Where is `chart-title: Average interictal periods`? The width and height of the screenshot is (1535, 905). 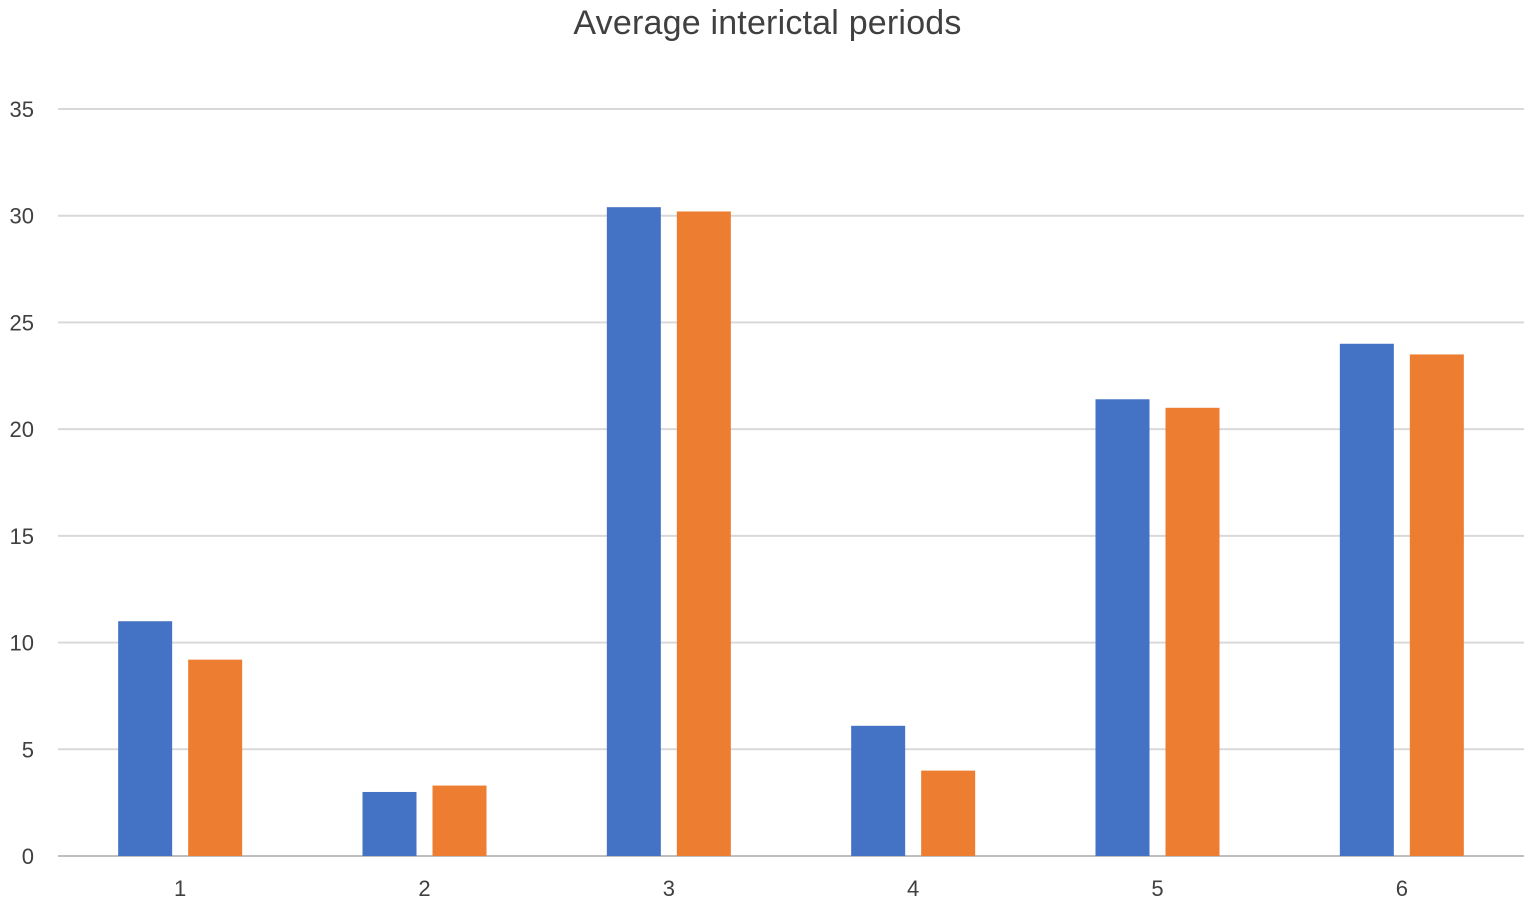 chart-title: Average interictal periods is located at coordinates (767, 23).